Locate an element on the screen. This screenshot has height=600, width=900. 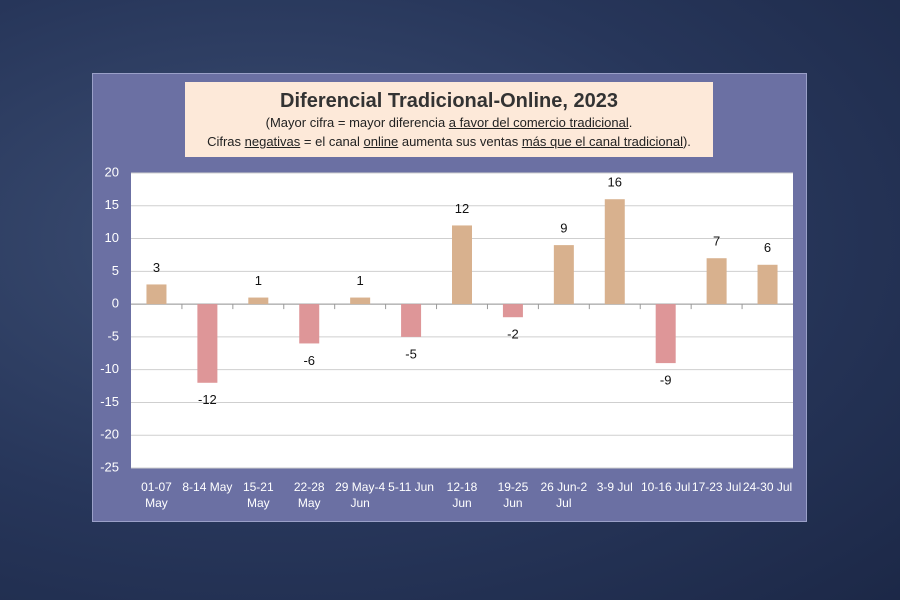
value-label: 12 is located at coordinates (462, 208).